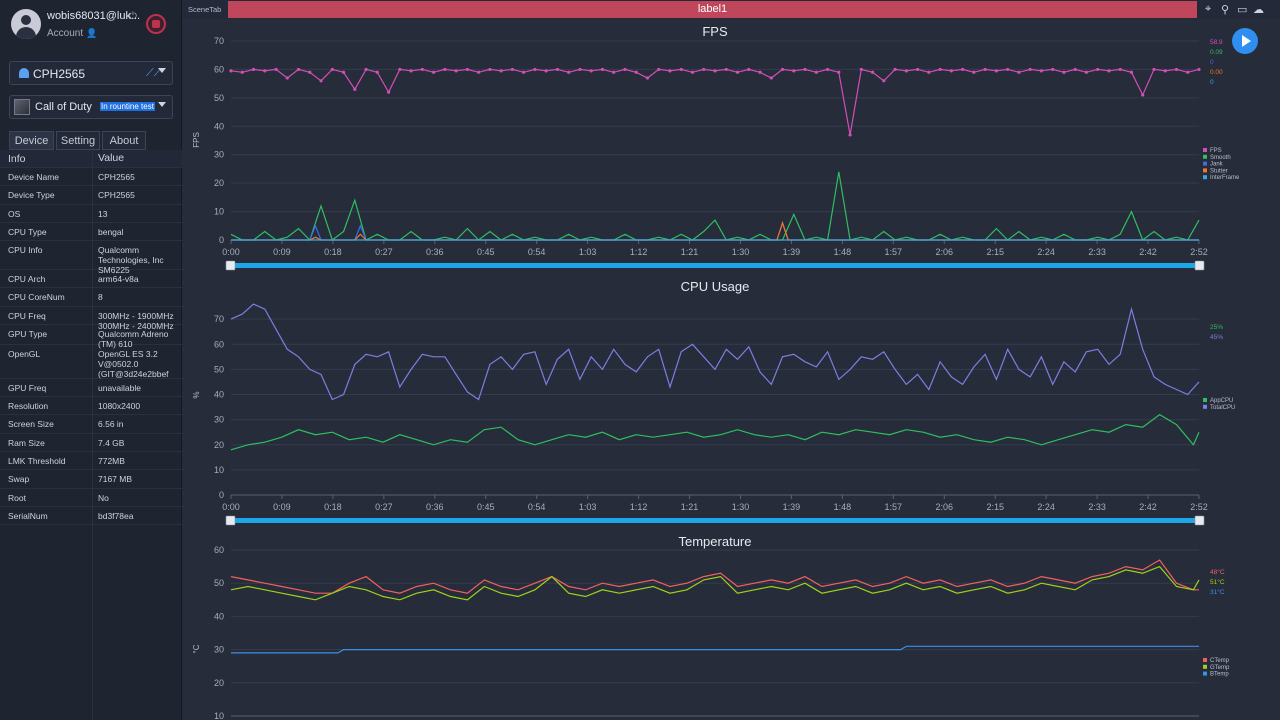  Describe the element at coordinates (139, 406) in the screenshot. I see `info-value: 1080x2400` at that location.